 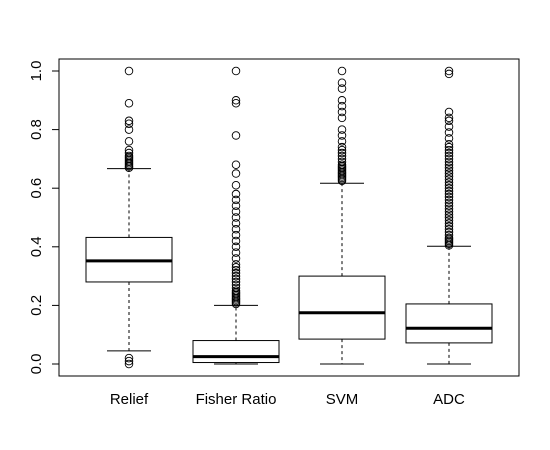 I want to click on box-adc, so click(x=449, y=215).